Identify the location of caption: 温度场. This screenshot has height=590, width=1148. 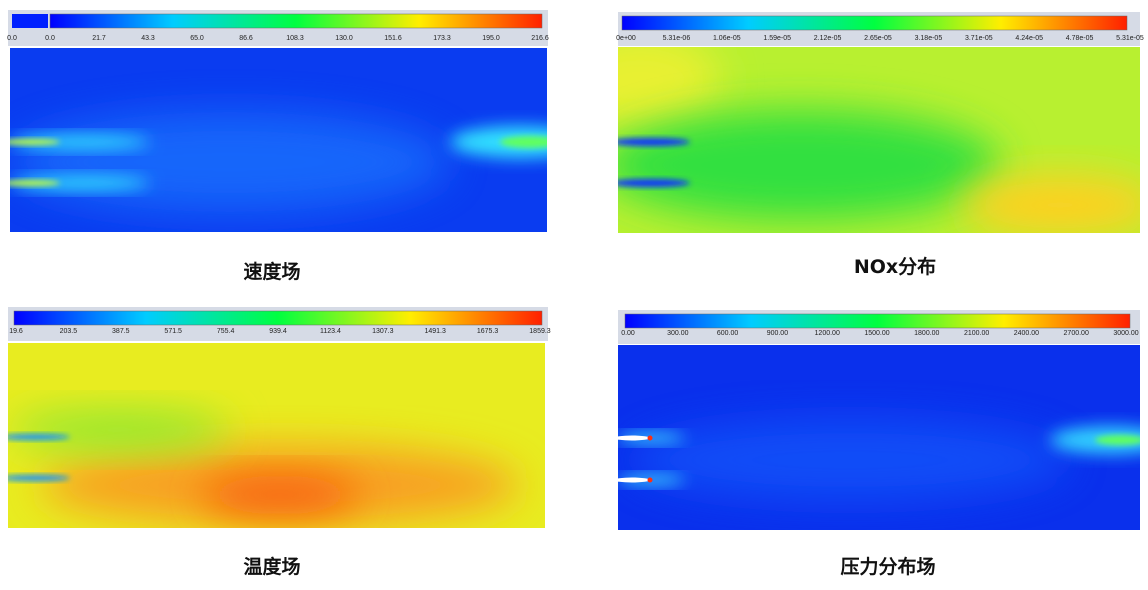
(271, 566).